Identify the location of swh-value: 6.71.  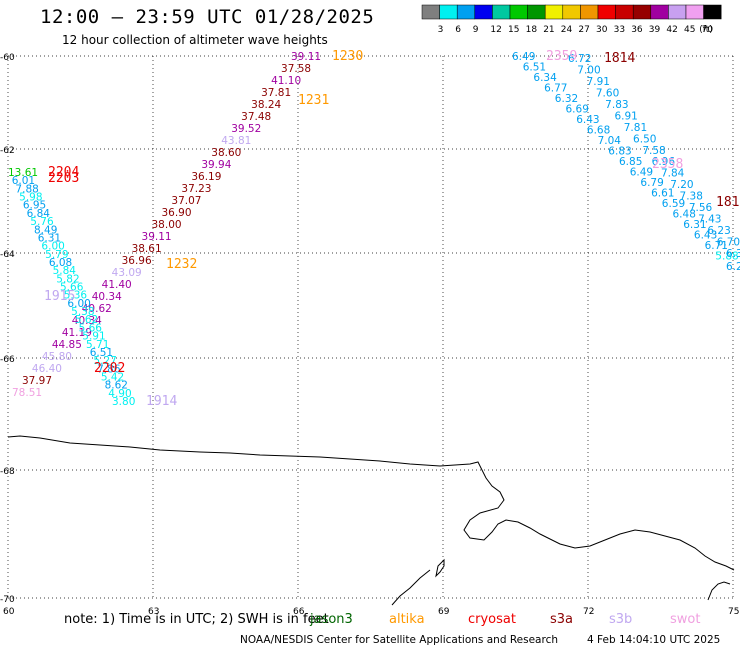
(716, 246).